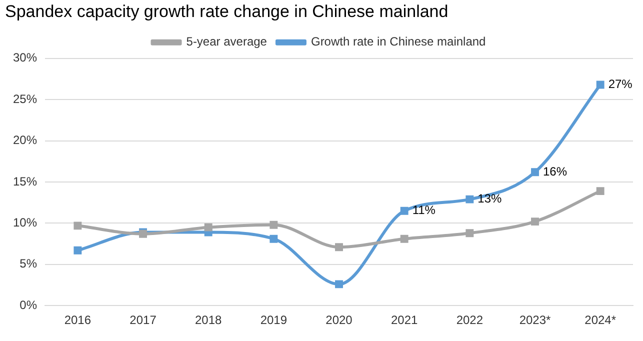 The height and width of the screenshot is (341, 643). Describe the element at coordinates (620, 84) in the screenshot. I see `data-label: 27%` at that location.